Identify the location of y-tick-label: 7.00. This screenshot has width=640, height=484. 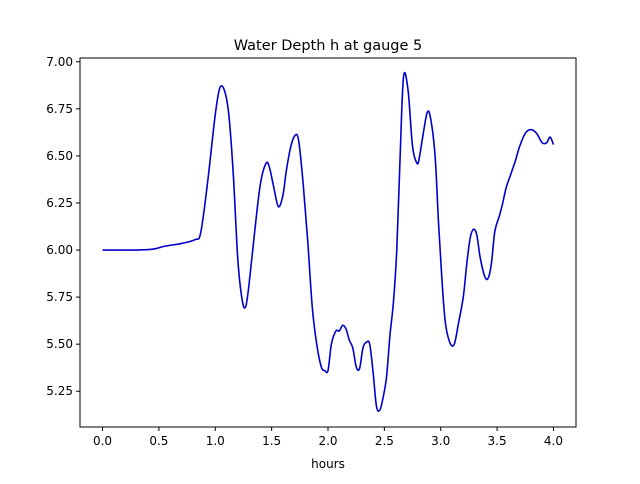
(59, 62).